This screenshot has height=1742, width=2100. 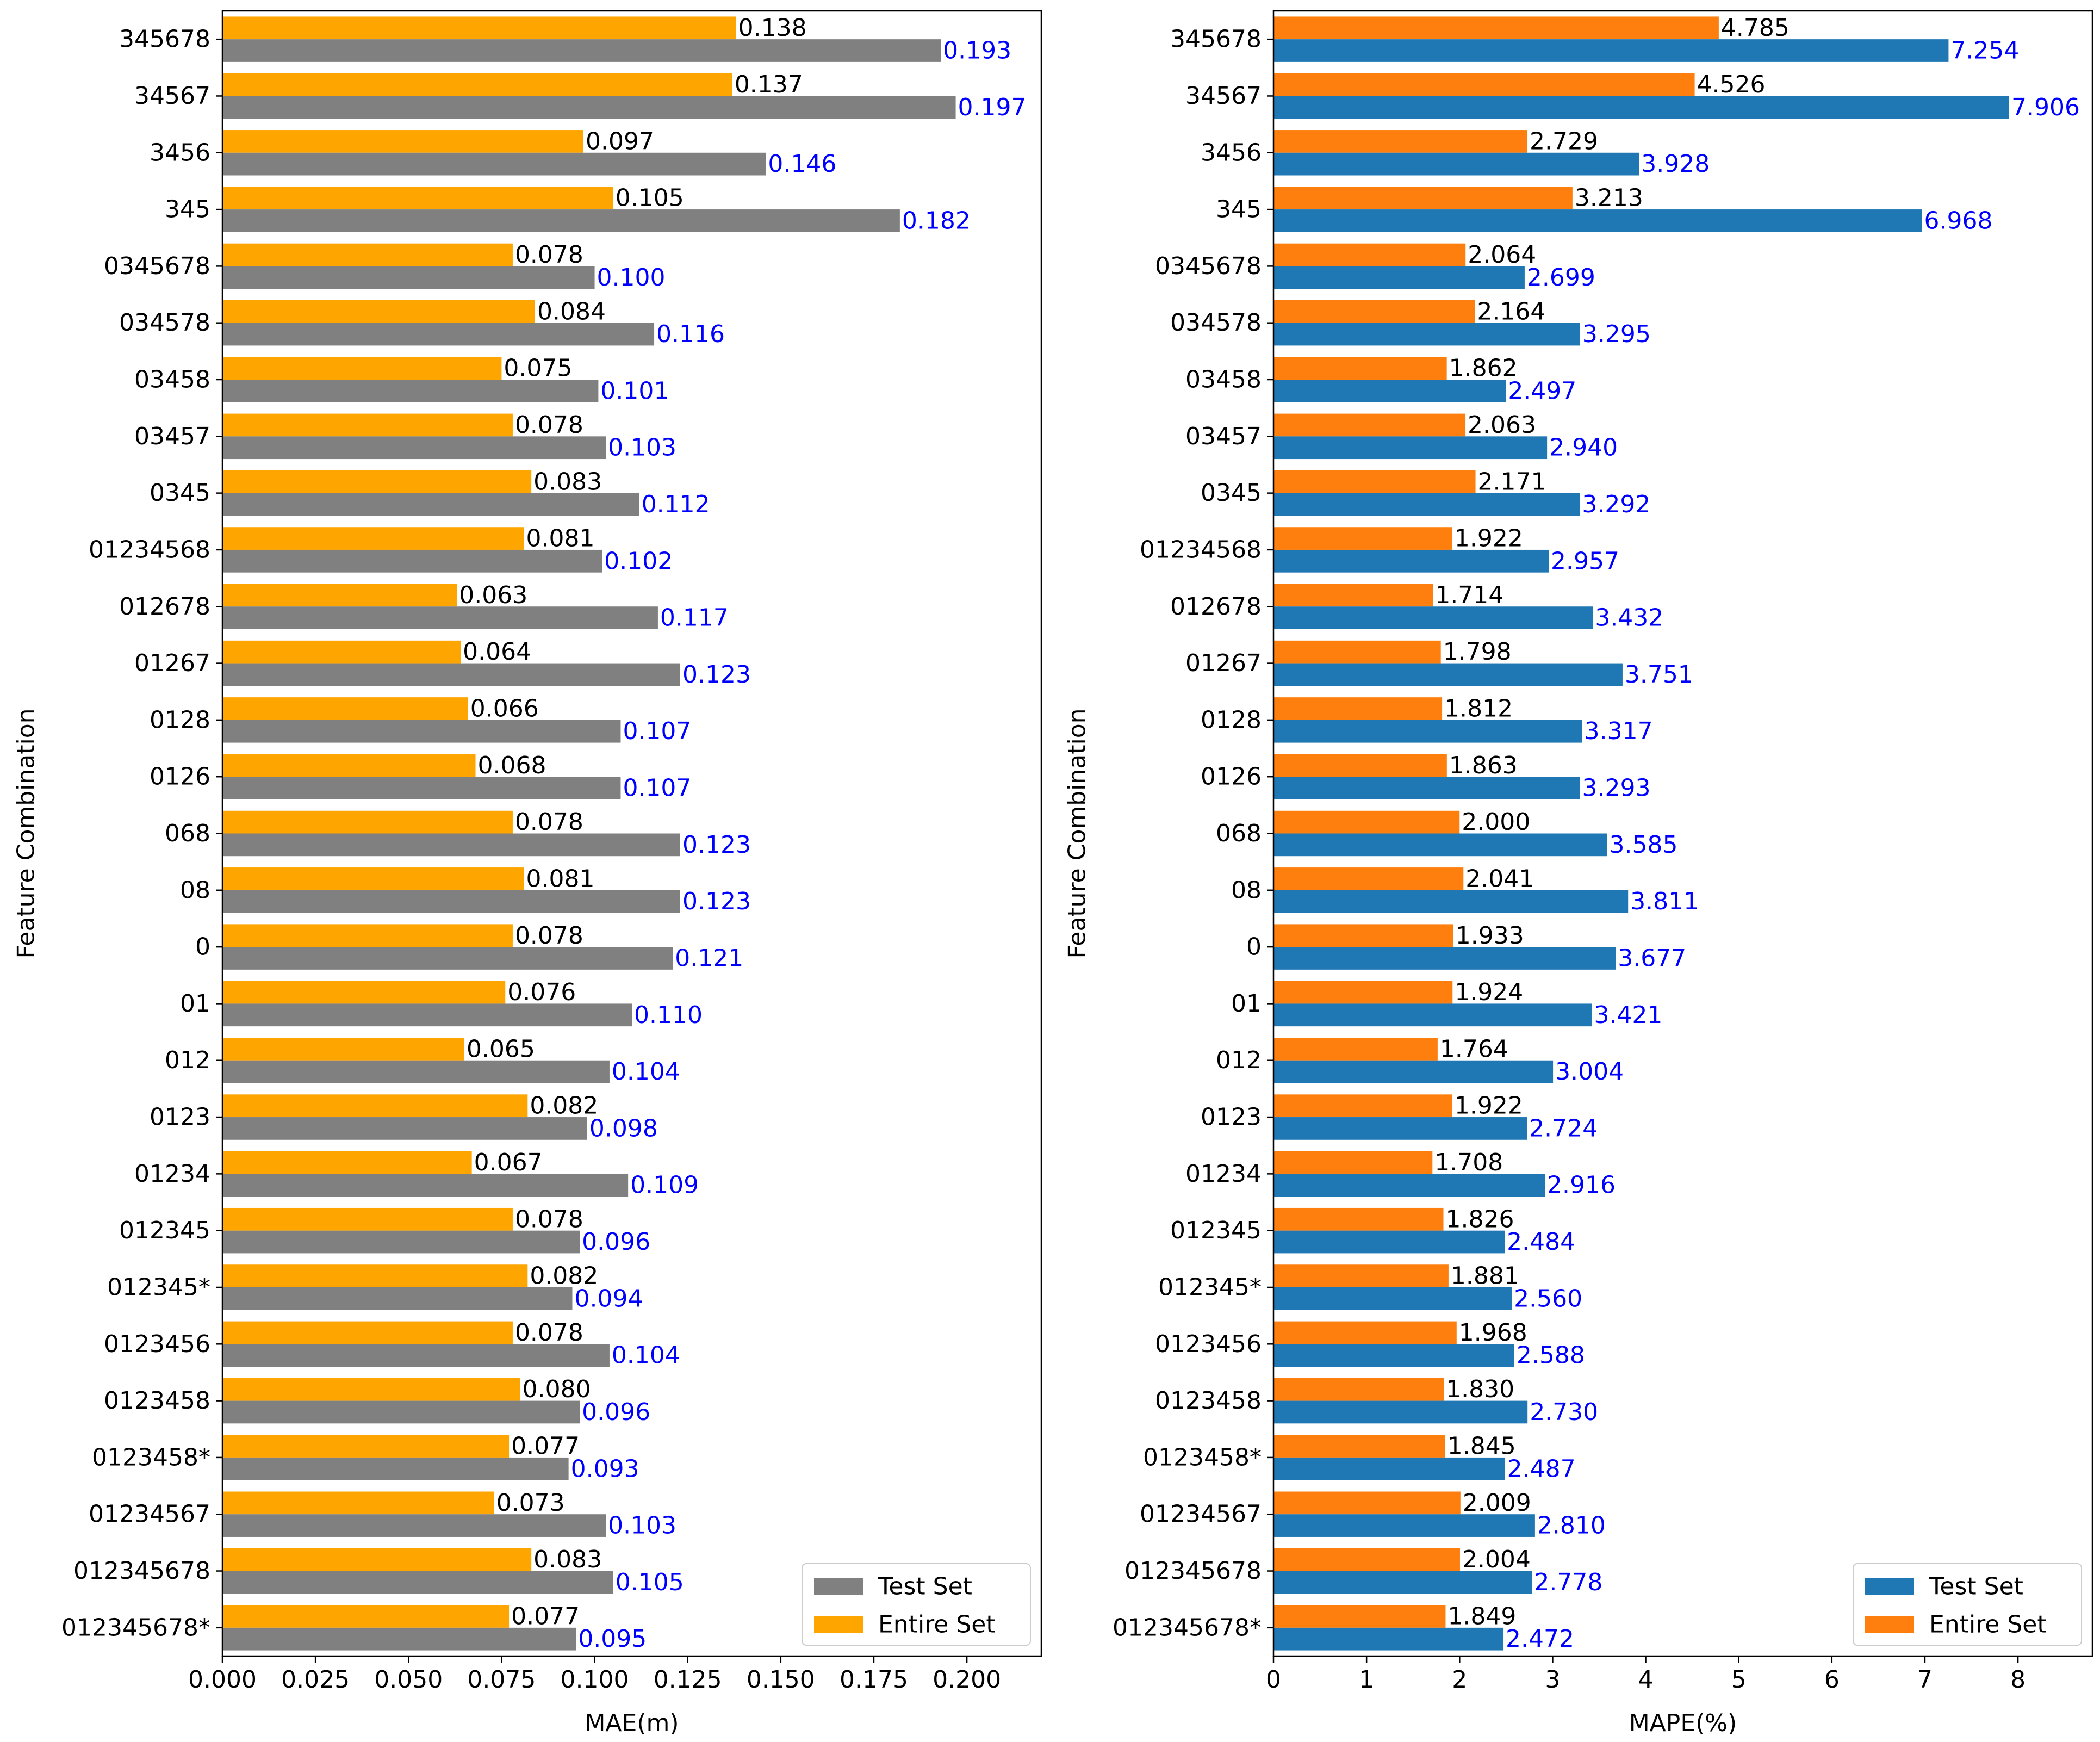 What do you see at coordinates (1496, 822) in the screenshot?
I see `mape-value-label-entire-set: 2.000` at bounding box center [1496, 822].